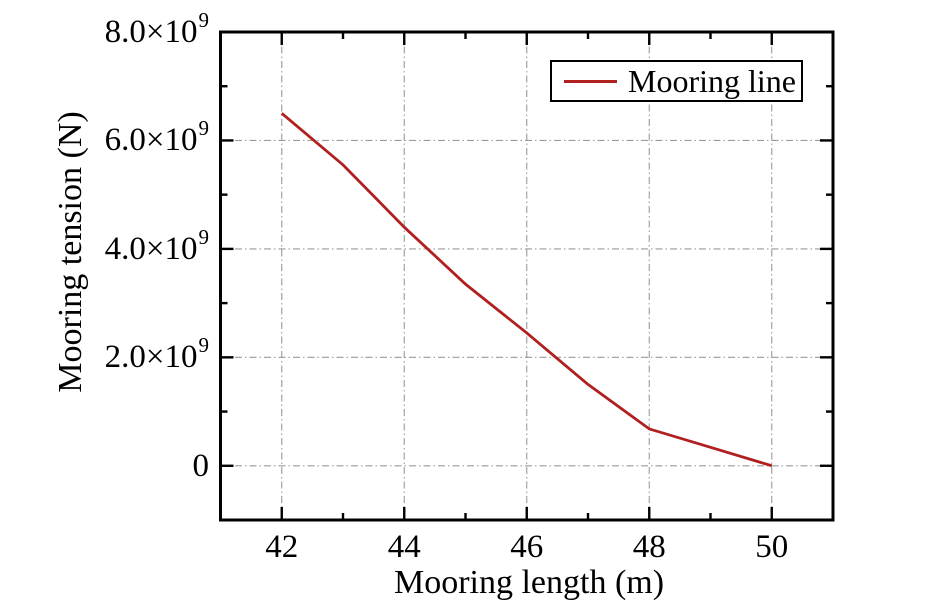 Image resolution: width=945 pixels, height=609 pixels. I want to click on y-tick-label: 4.0×10⁹, so click(156, 245).